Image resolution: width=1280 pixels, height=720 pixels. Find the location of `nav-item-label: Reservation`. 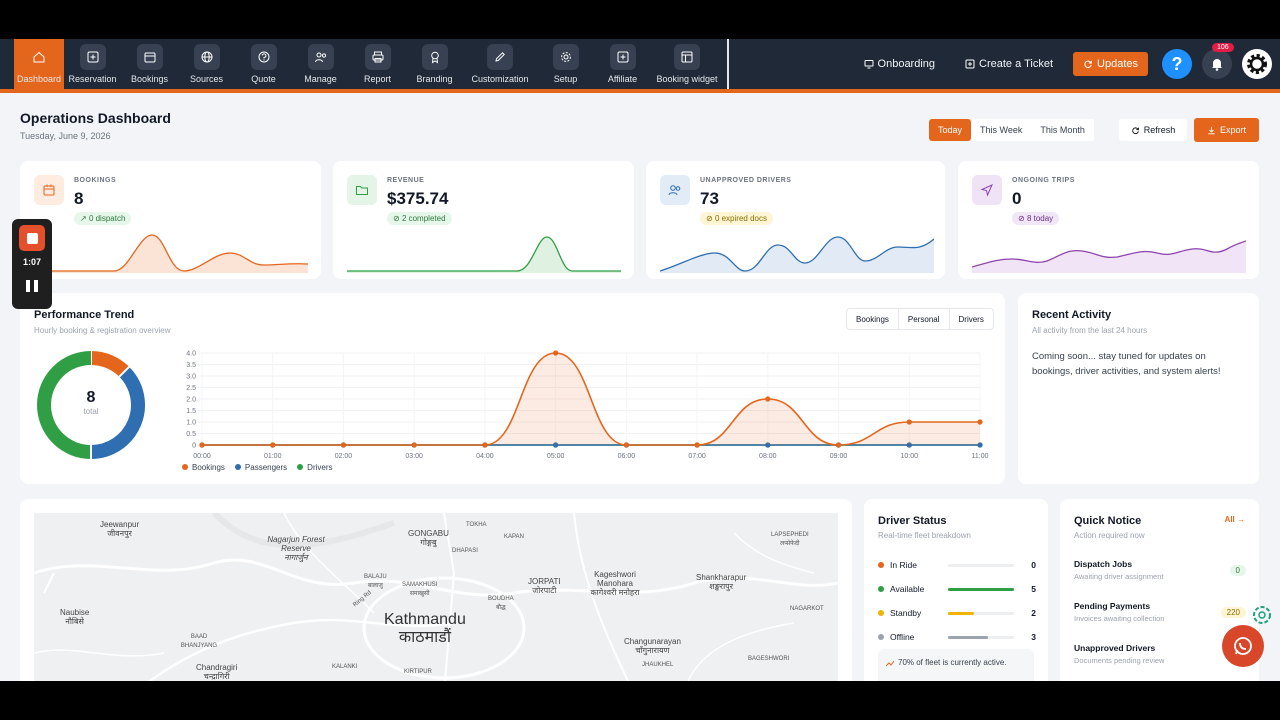

nav-item-label: Reservation is located at coordinates (92, 79).